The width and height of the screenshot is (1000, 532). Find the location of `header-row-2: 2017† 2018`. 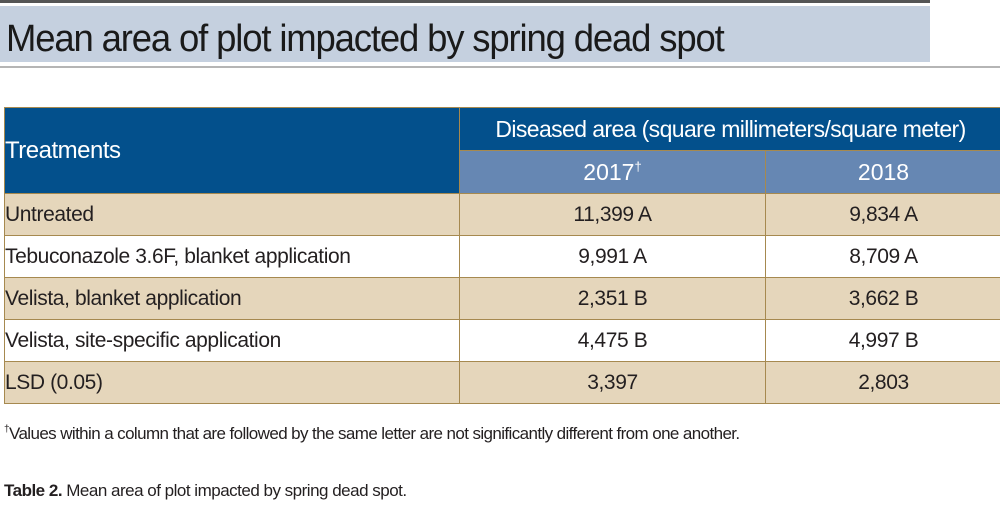

header-row-2: 2017† 2018 is located at coordinates (502, 172).